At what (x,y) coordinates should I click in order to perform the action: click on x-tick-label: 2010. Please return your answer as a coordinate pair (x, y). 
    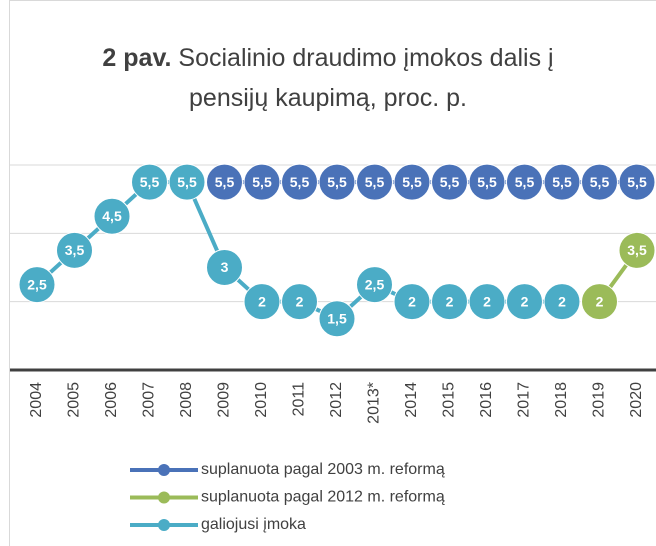
    Looking at the image, I should click on (261, 400).